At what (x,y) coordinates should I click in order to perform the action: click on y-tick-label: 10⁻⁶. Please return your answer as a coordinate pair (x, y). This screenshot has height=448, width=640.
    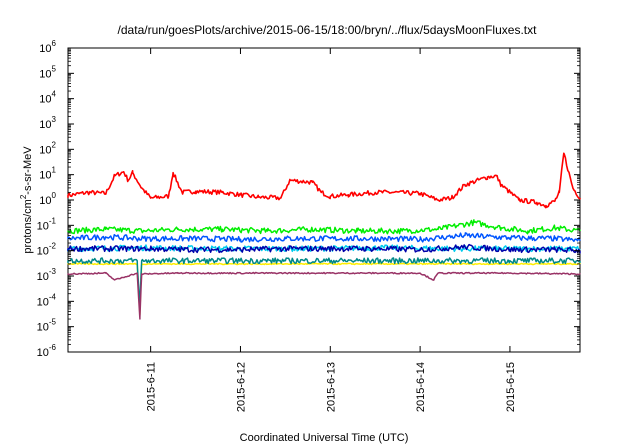
    Looking at the image, I should click on (47, 351).